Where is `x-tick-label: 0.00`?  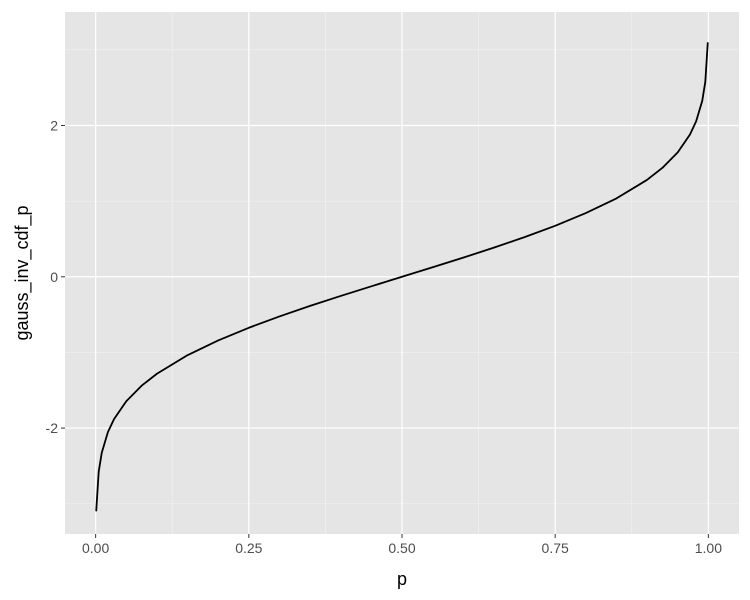
x-tick-label: 0.00 is located at coordinates (95, 548).